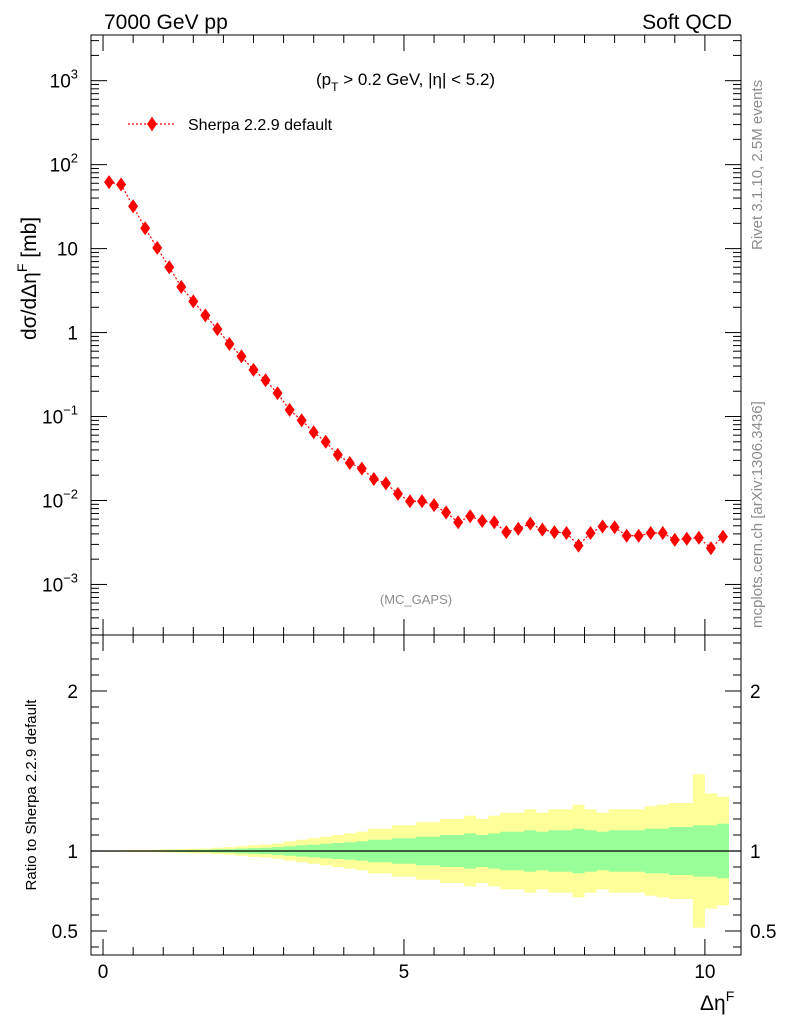  What do you see at coordinates (60, 332) in the screenshot?
I see `top-y-tick-labels: 10⁻³ 10⁻² 10⁻¹ 1 10 10² 10³` at bounding box center [60, 332].